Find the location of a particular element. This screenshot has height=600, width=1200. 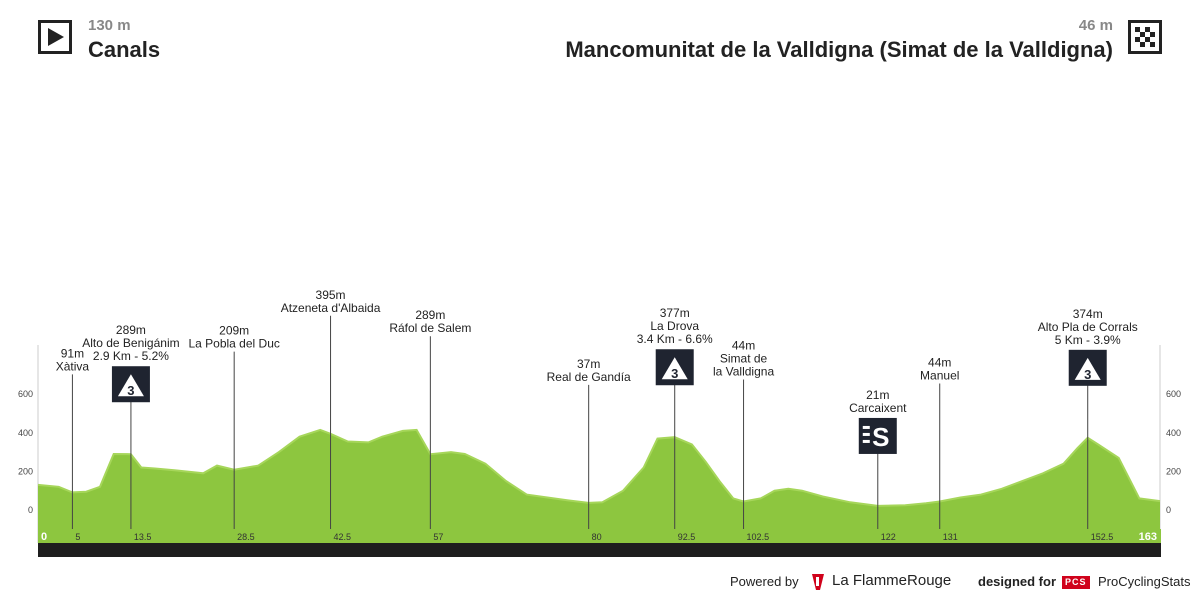

sprint-badge-letter: S is located at coordinates (880, 437).